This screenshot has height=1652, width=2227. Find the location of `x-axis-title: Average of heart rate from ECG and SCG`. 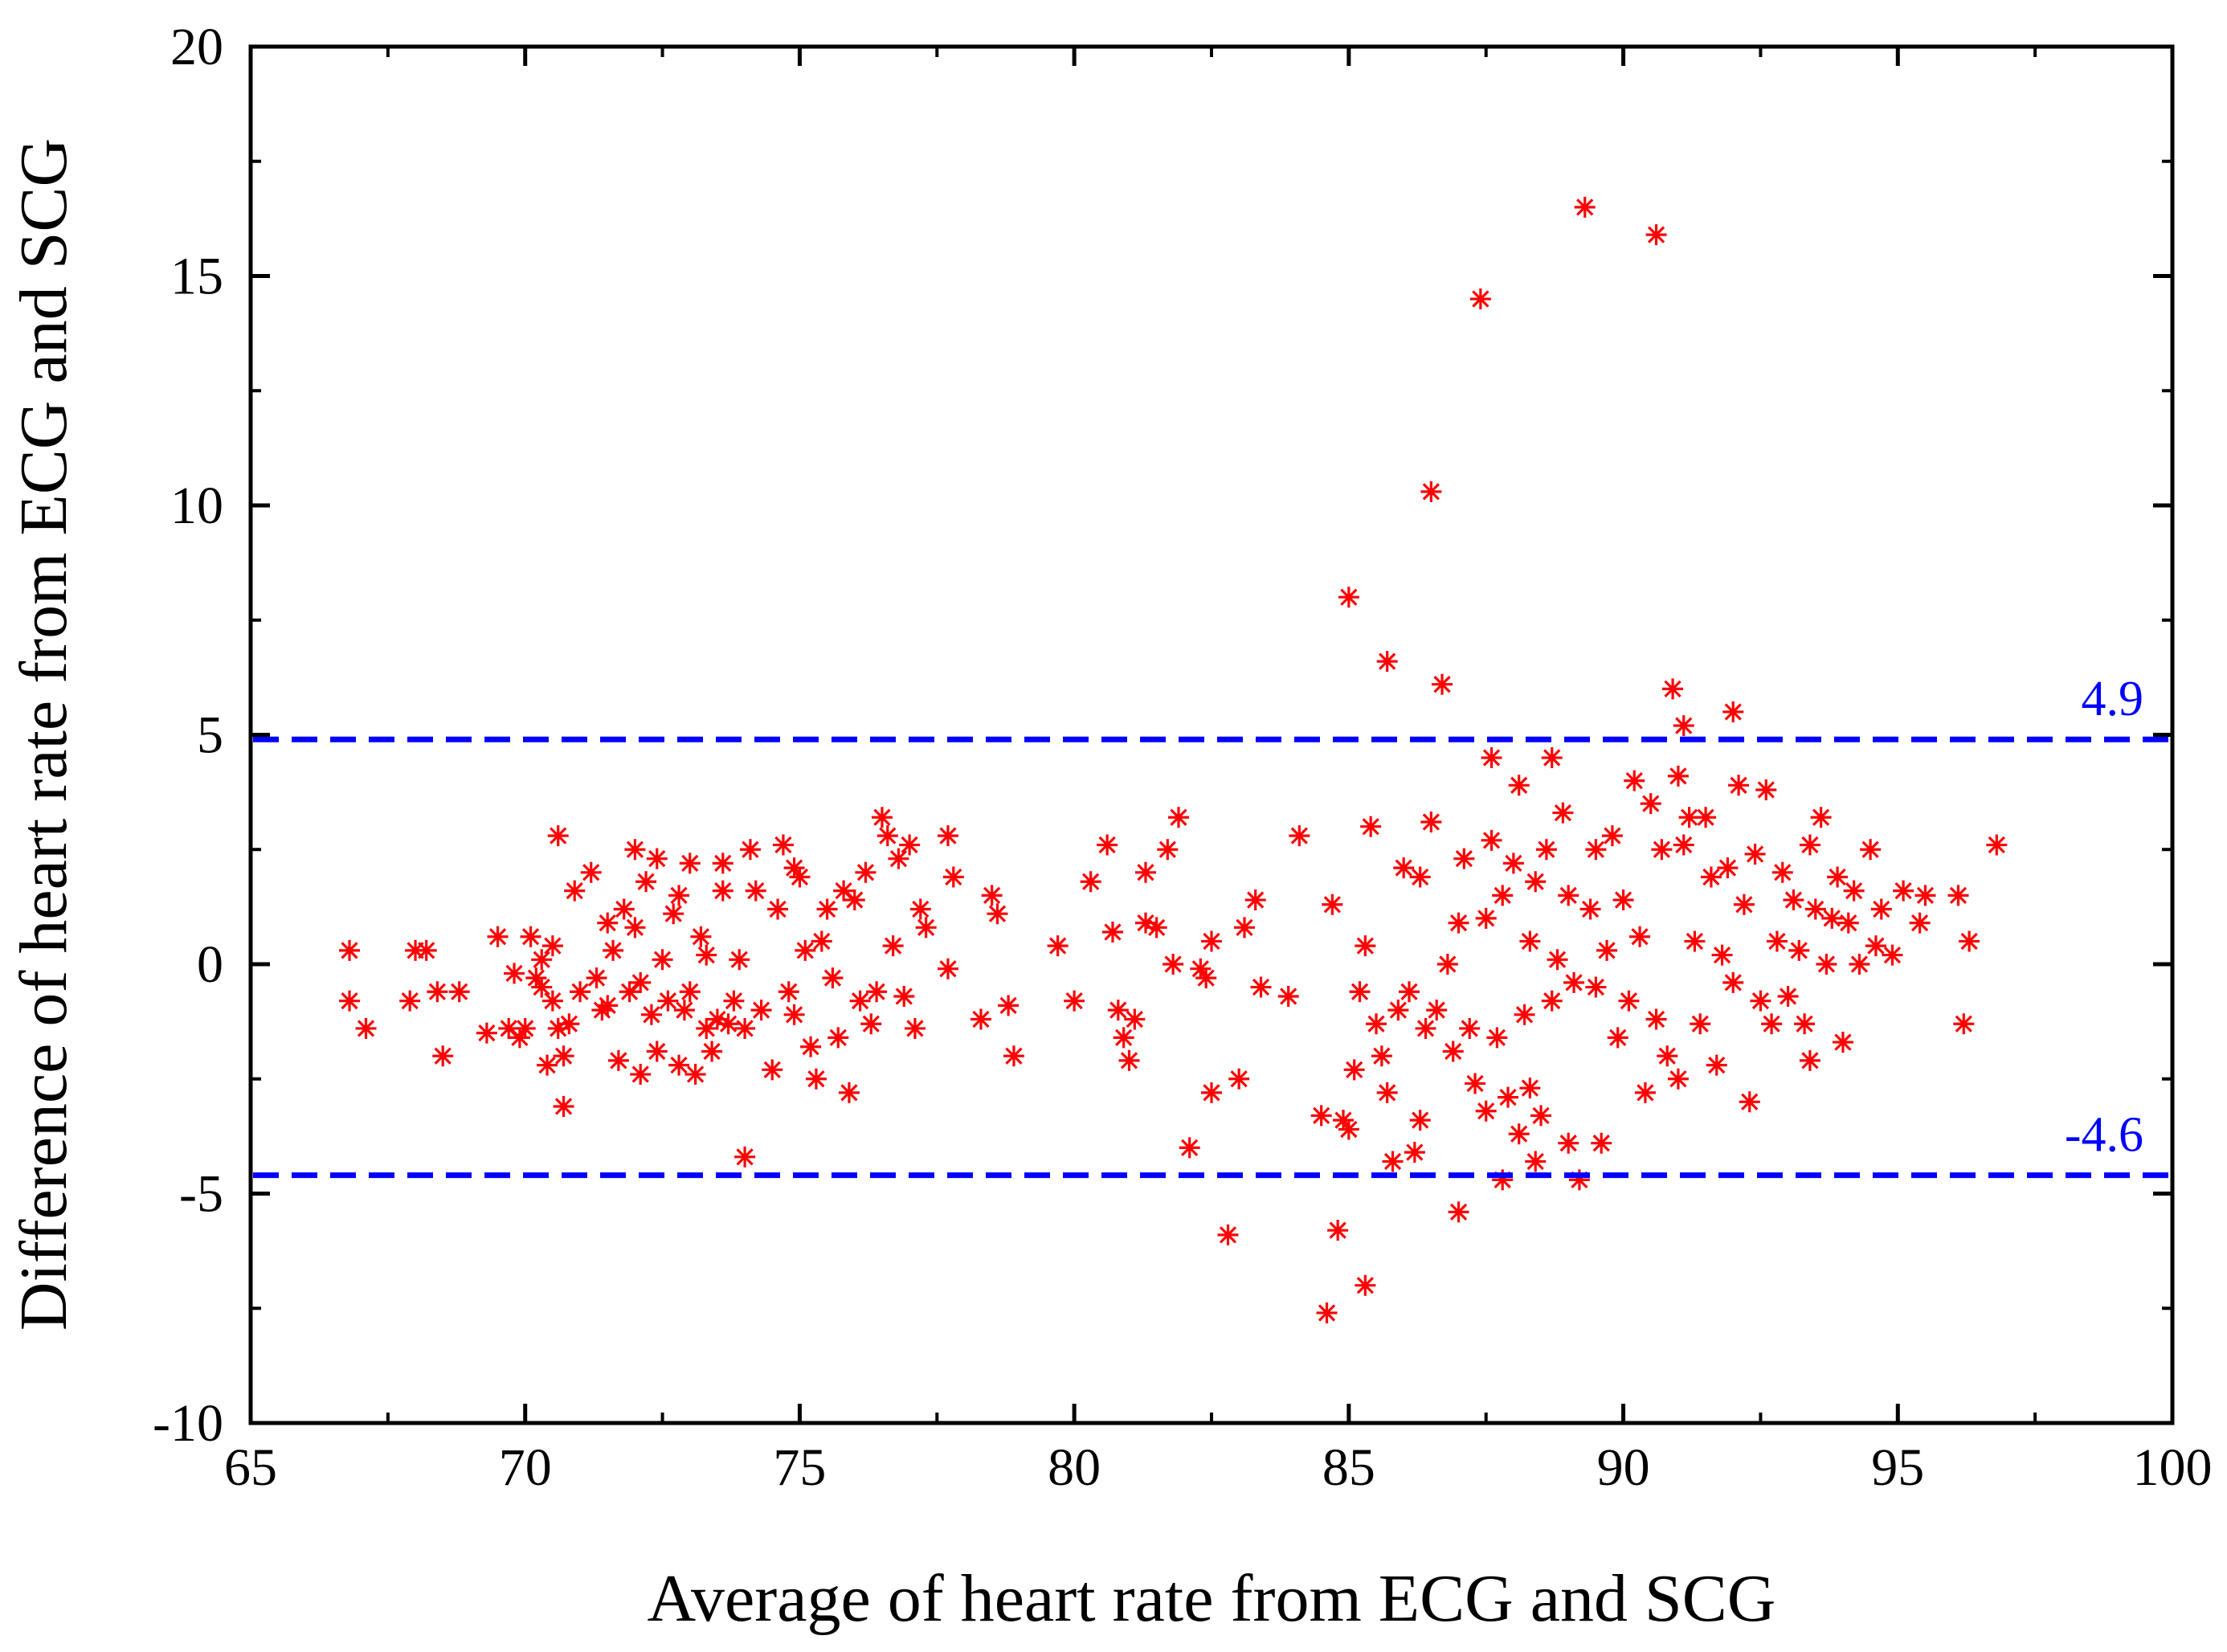

x-axis-title: Average of heart rate from ECG and SCG is located at coordinates (1212, 1599).